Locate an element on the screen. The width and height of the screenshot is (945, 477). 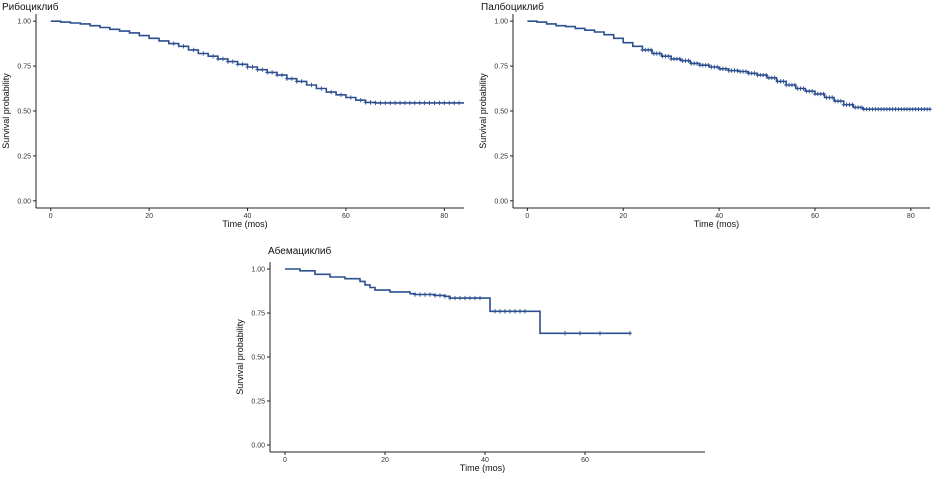
panel-title: Палбоциклиб is located at coordinates (512, 7).